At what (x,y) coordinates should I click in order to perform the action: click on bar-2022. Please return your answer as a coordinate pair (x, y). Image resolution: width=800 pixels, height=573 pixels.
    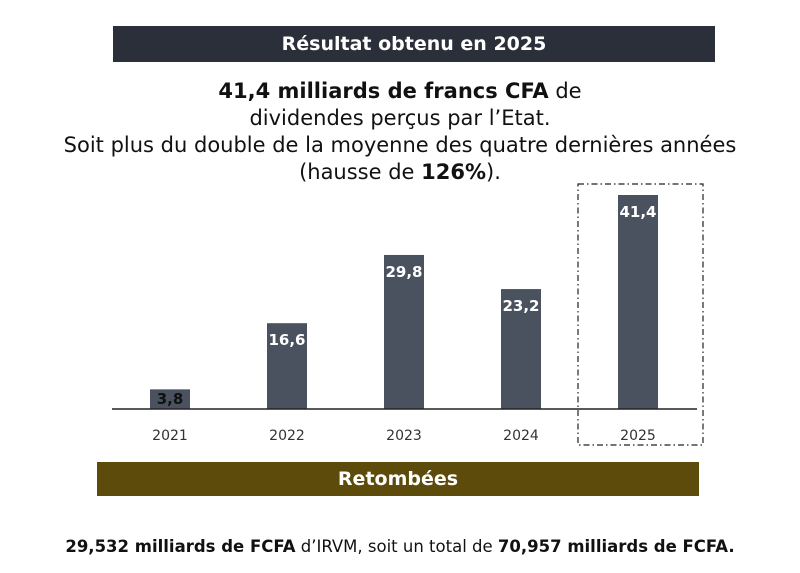
    Looking at the image, I should click on (287, 366).